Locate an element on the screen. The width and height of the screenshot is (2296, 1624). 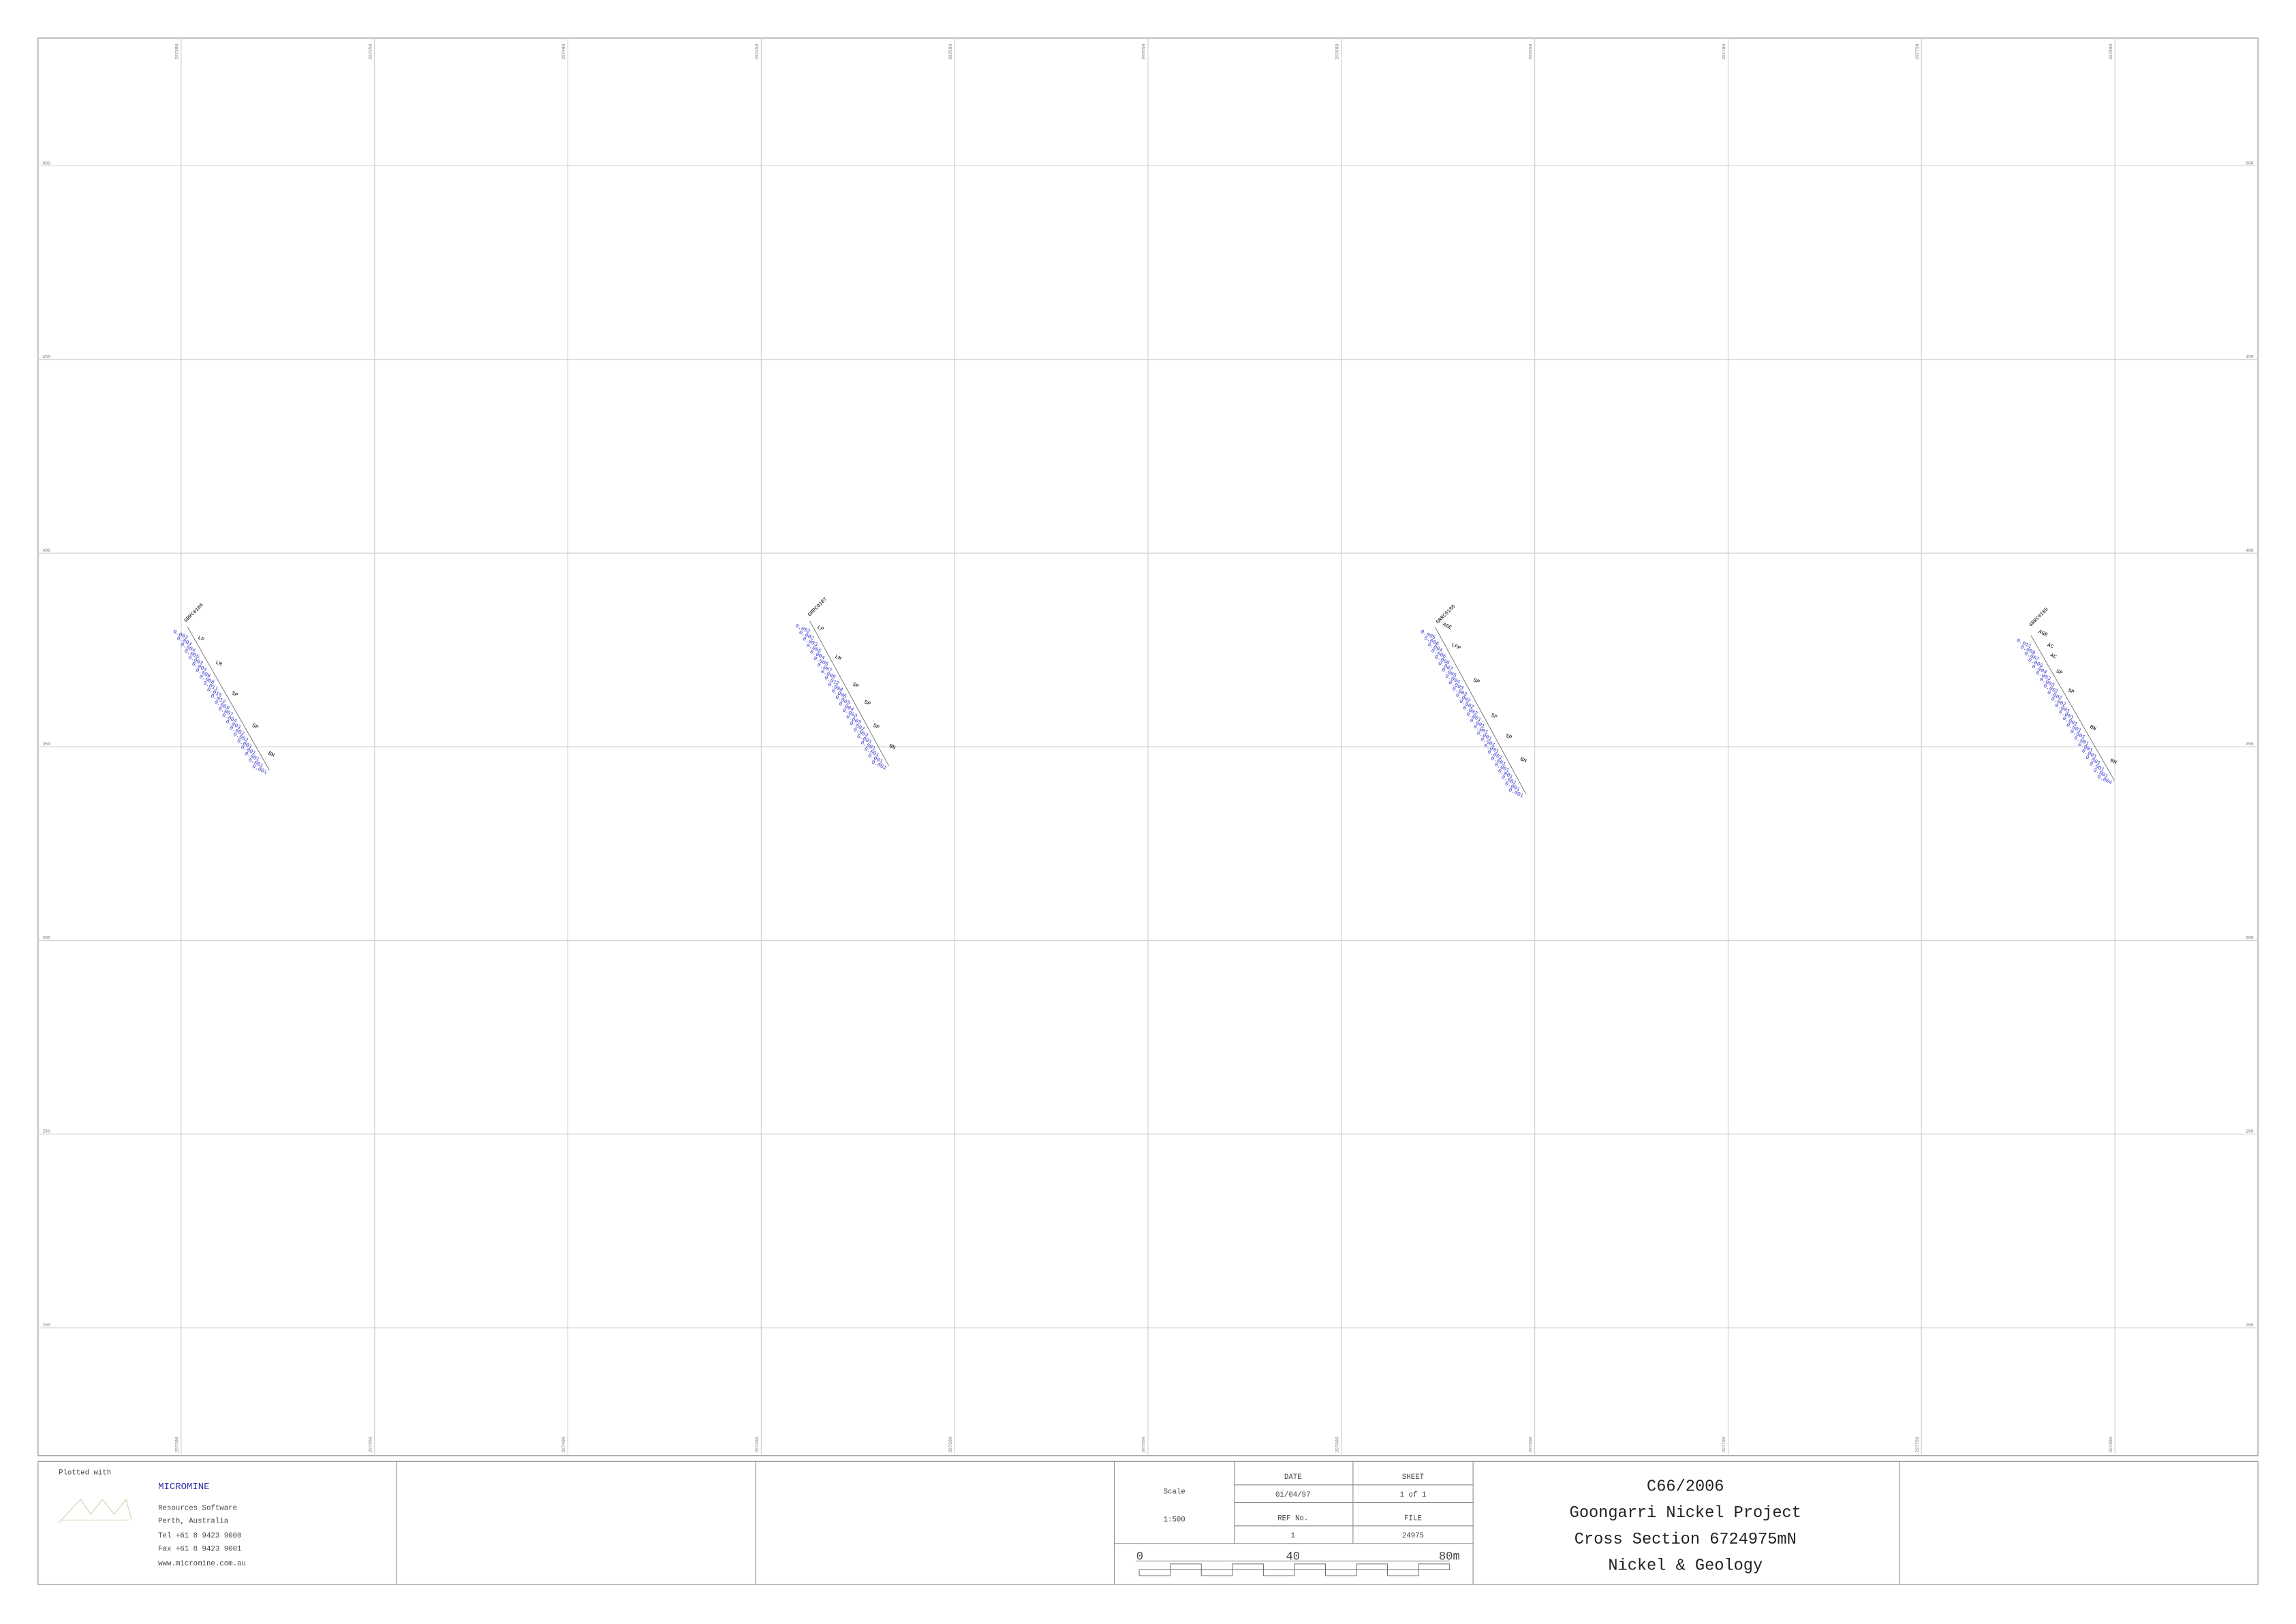
title-line: C66/2006 is located at coordinates (1686, 1487).